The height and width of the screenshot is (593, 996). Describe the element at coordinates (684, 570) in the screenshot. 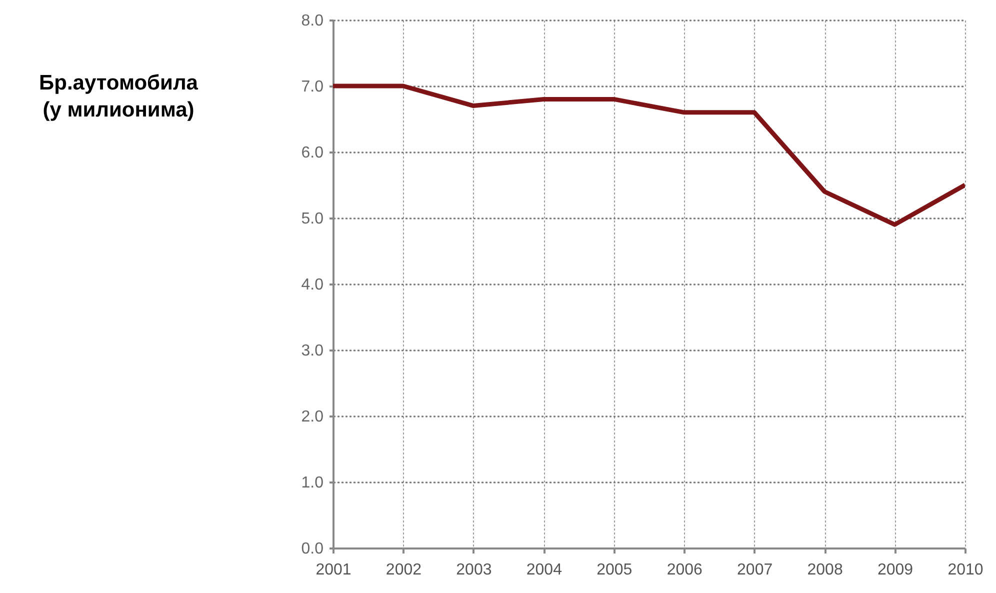

I see `x-tick-label: 2006` at that location.